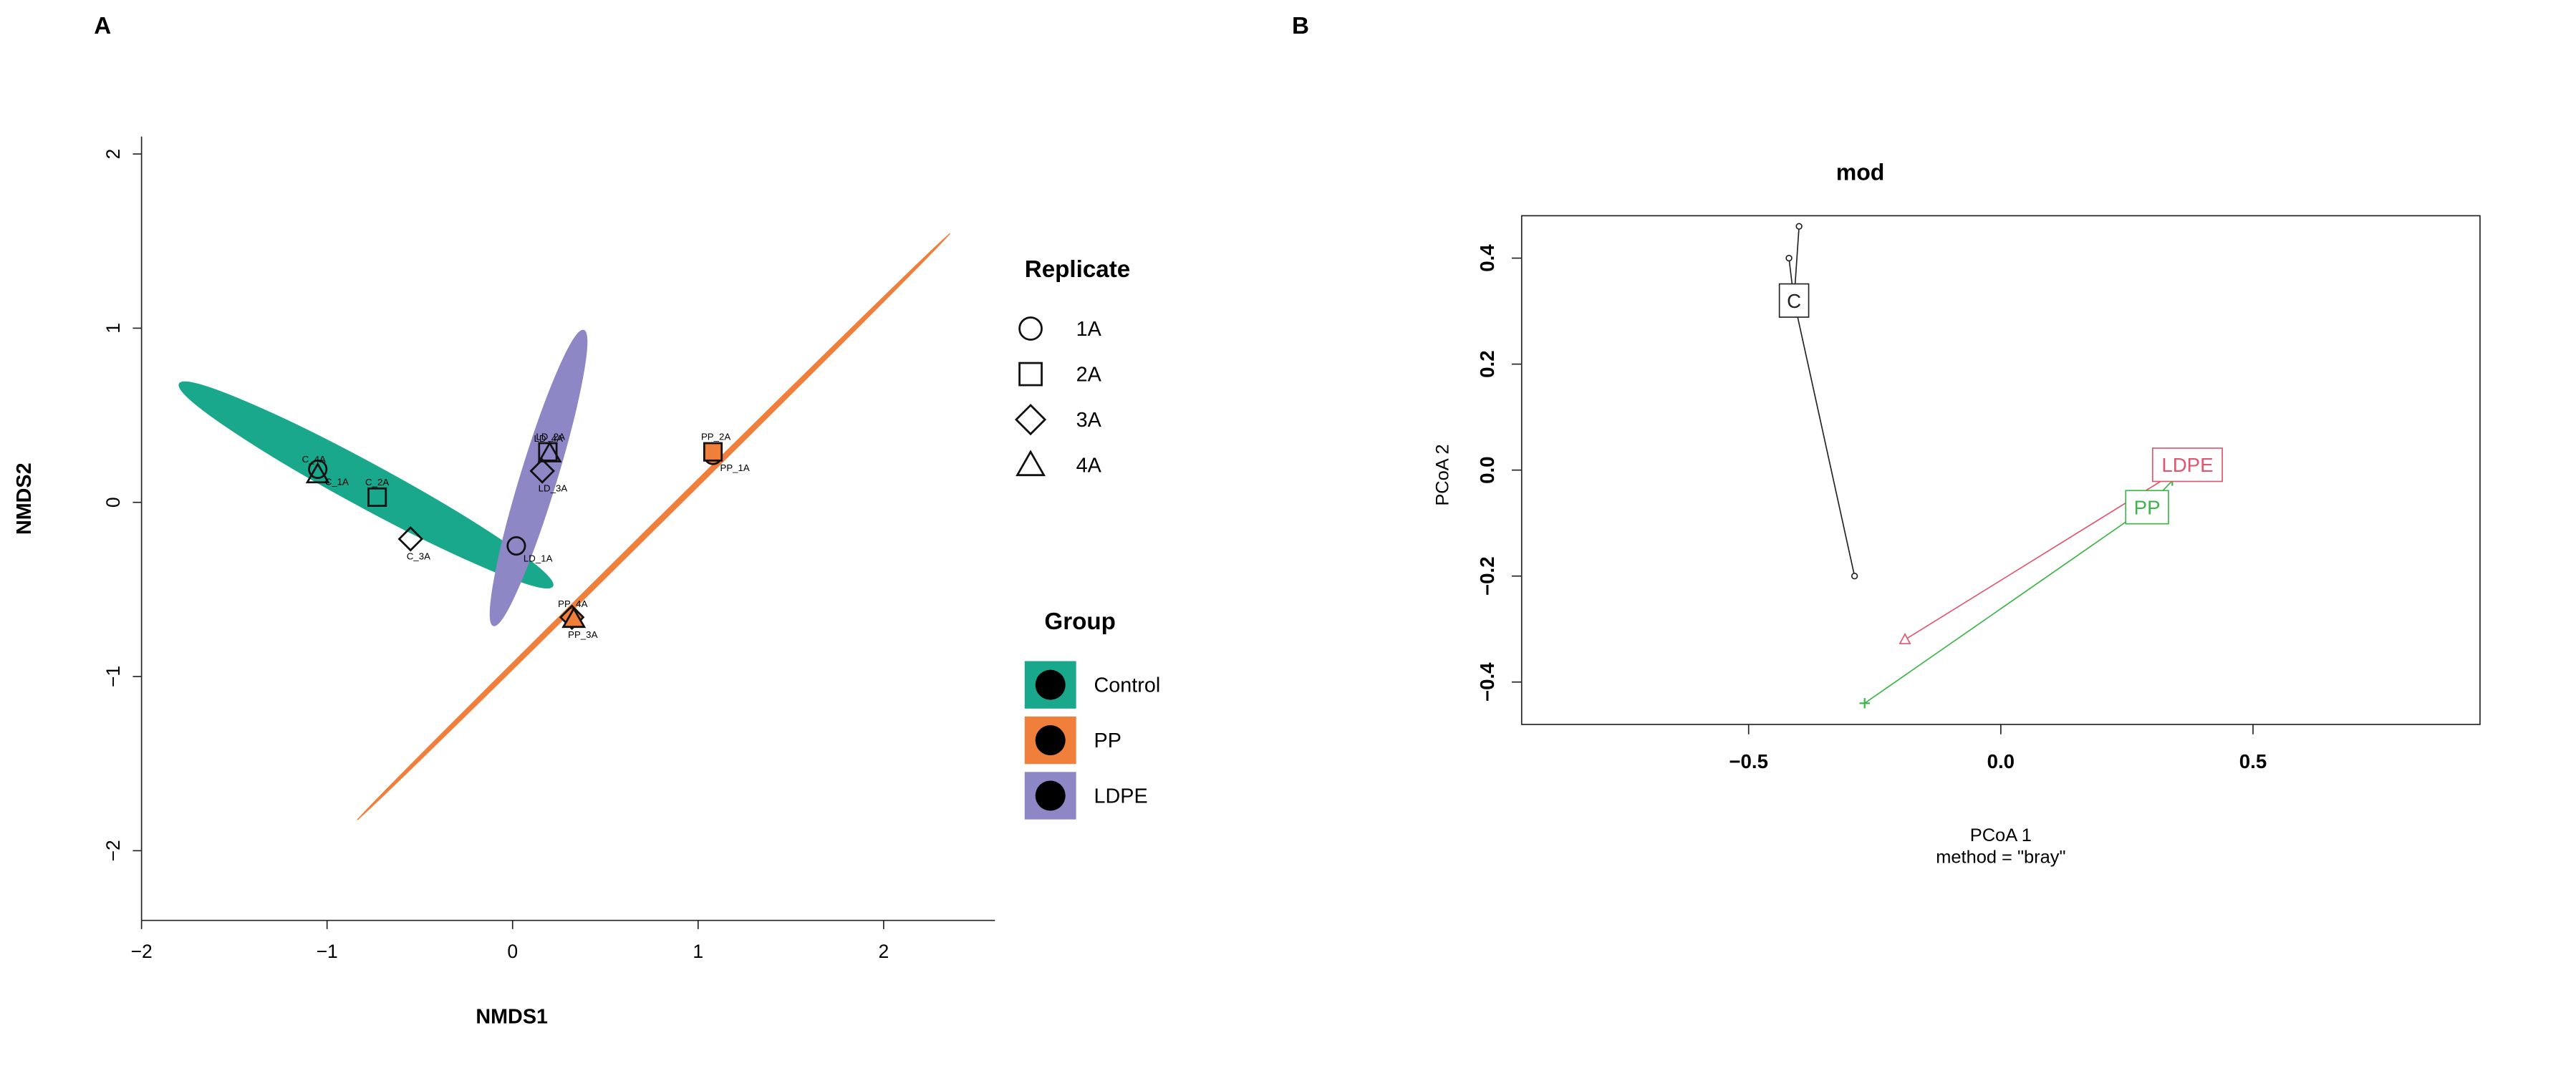  I want to click on pcoa-y-tick-label: 0.0, so click(1487, 469).